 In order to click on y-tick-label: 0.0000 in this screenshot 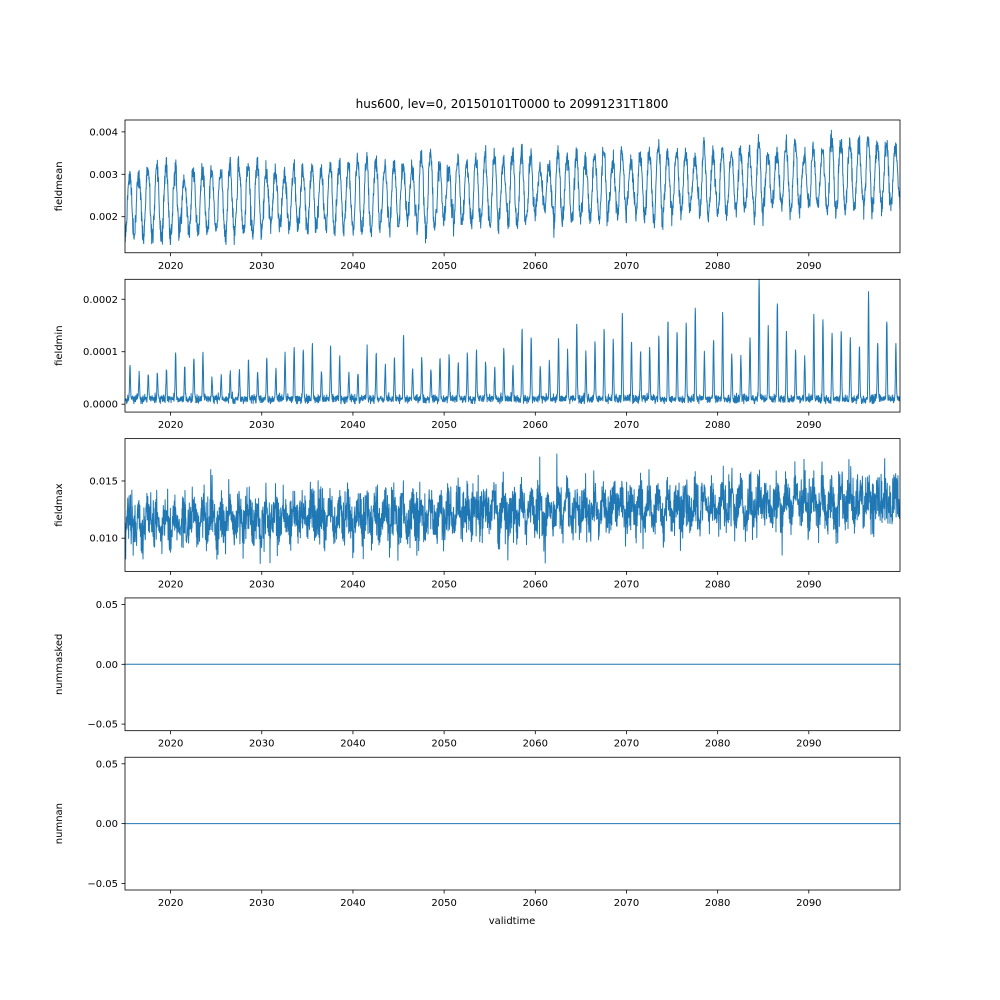, I will do `click(100, 405)`.